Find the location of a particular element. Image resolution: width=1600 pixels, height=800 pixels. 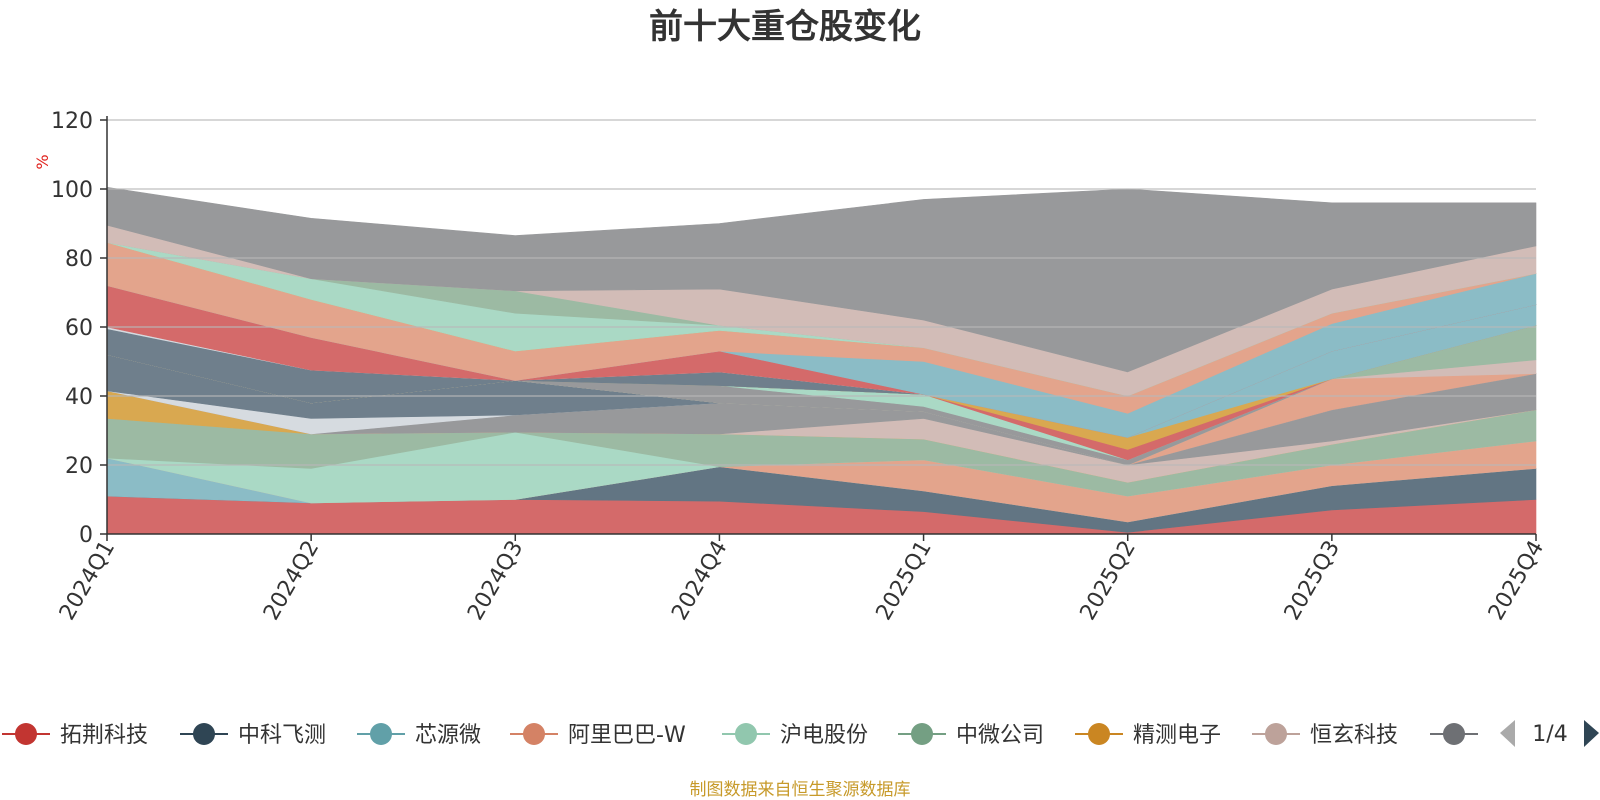

x-tick-label-6: 2025Q3 is located at coordinates (1312, 581).